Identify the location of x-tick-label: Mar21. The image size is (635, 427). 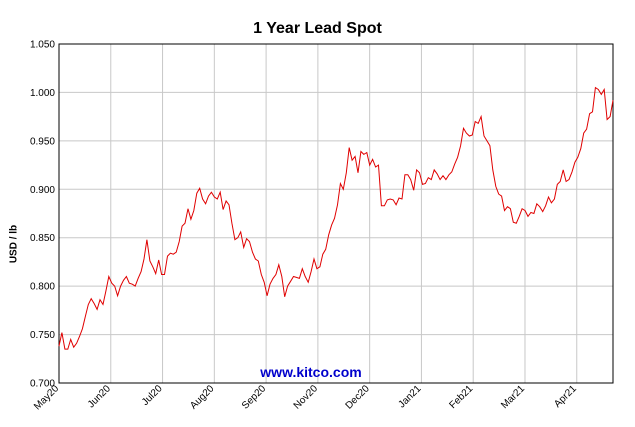
(513, 397).